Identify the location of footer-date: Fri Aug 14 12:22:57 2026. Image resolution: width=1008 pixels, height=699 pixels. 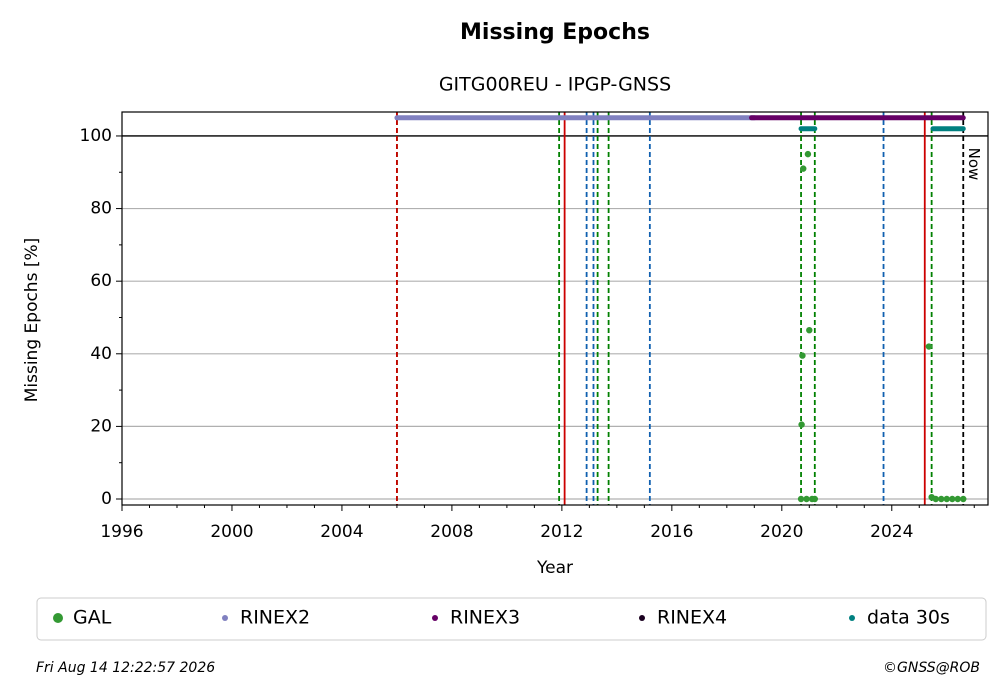
(125, 668).